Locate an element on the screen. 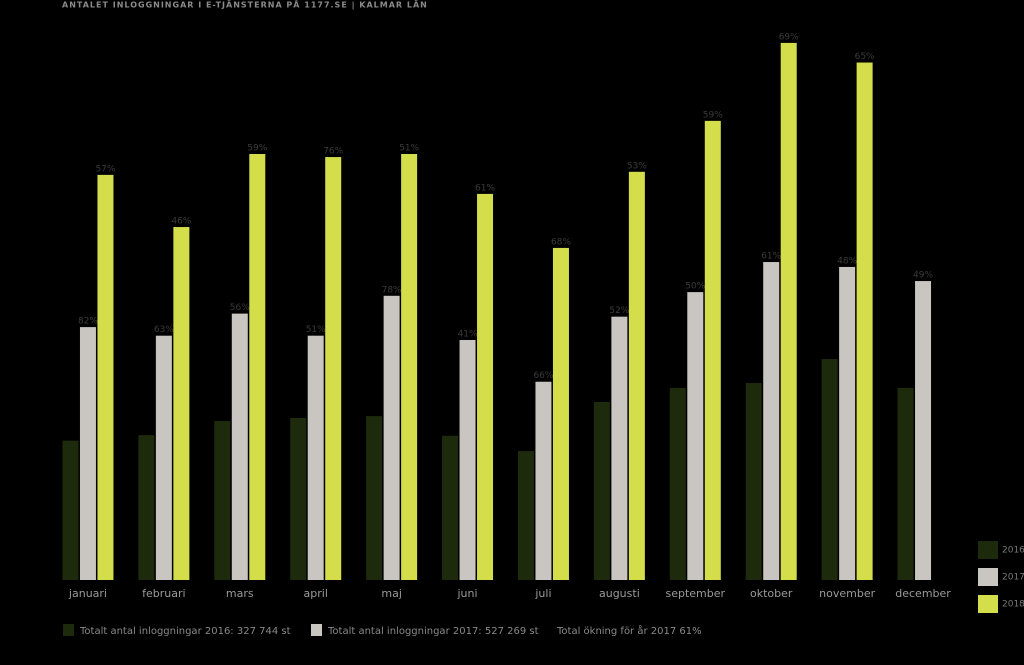 This screenshot has height=665, width=1024. x-tick-label: maj is located at coordinates (391, 593).